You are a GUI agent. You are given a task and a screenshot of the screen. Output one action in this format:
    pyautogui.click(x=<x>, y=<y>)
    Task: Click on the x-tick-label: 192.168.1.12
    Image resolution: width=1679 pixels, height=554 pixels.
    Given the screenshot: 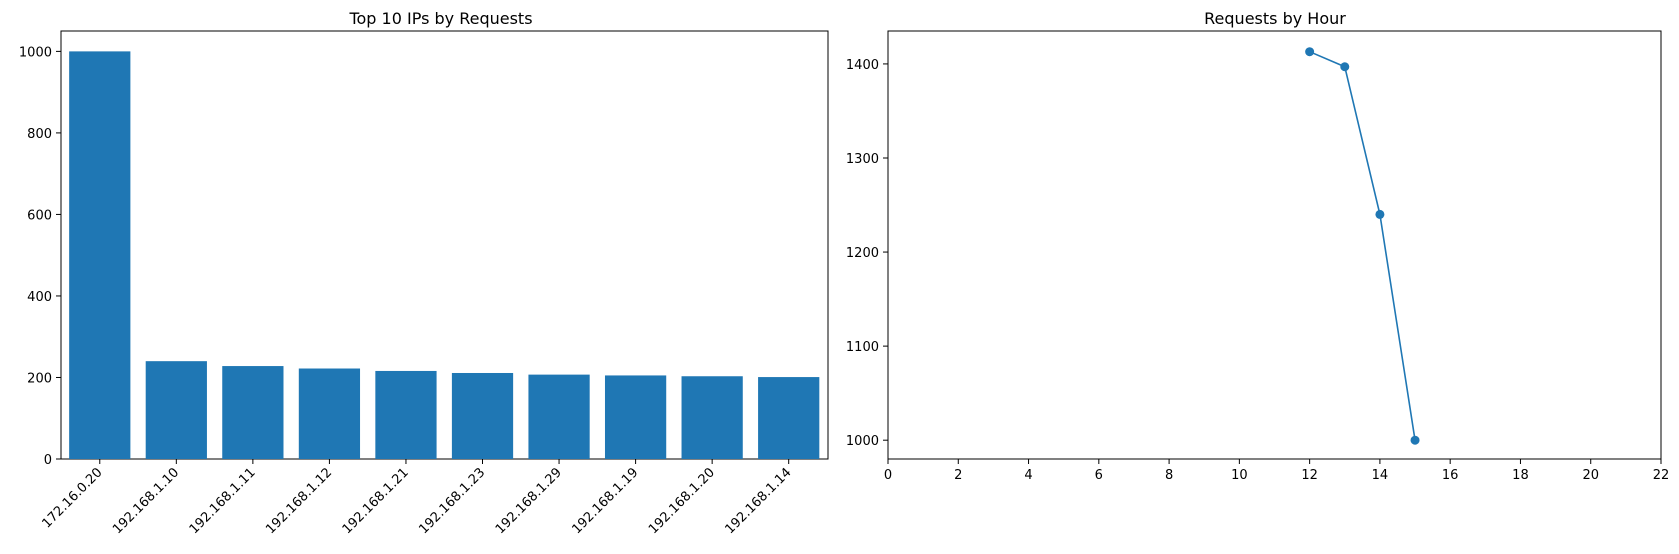 What is the action you would take?
    pyautogui.click(x=299, y=501)
    